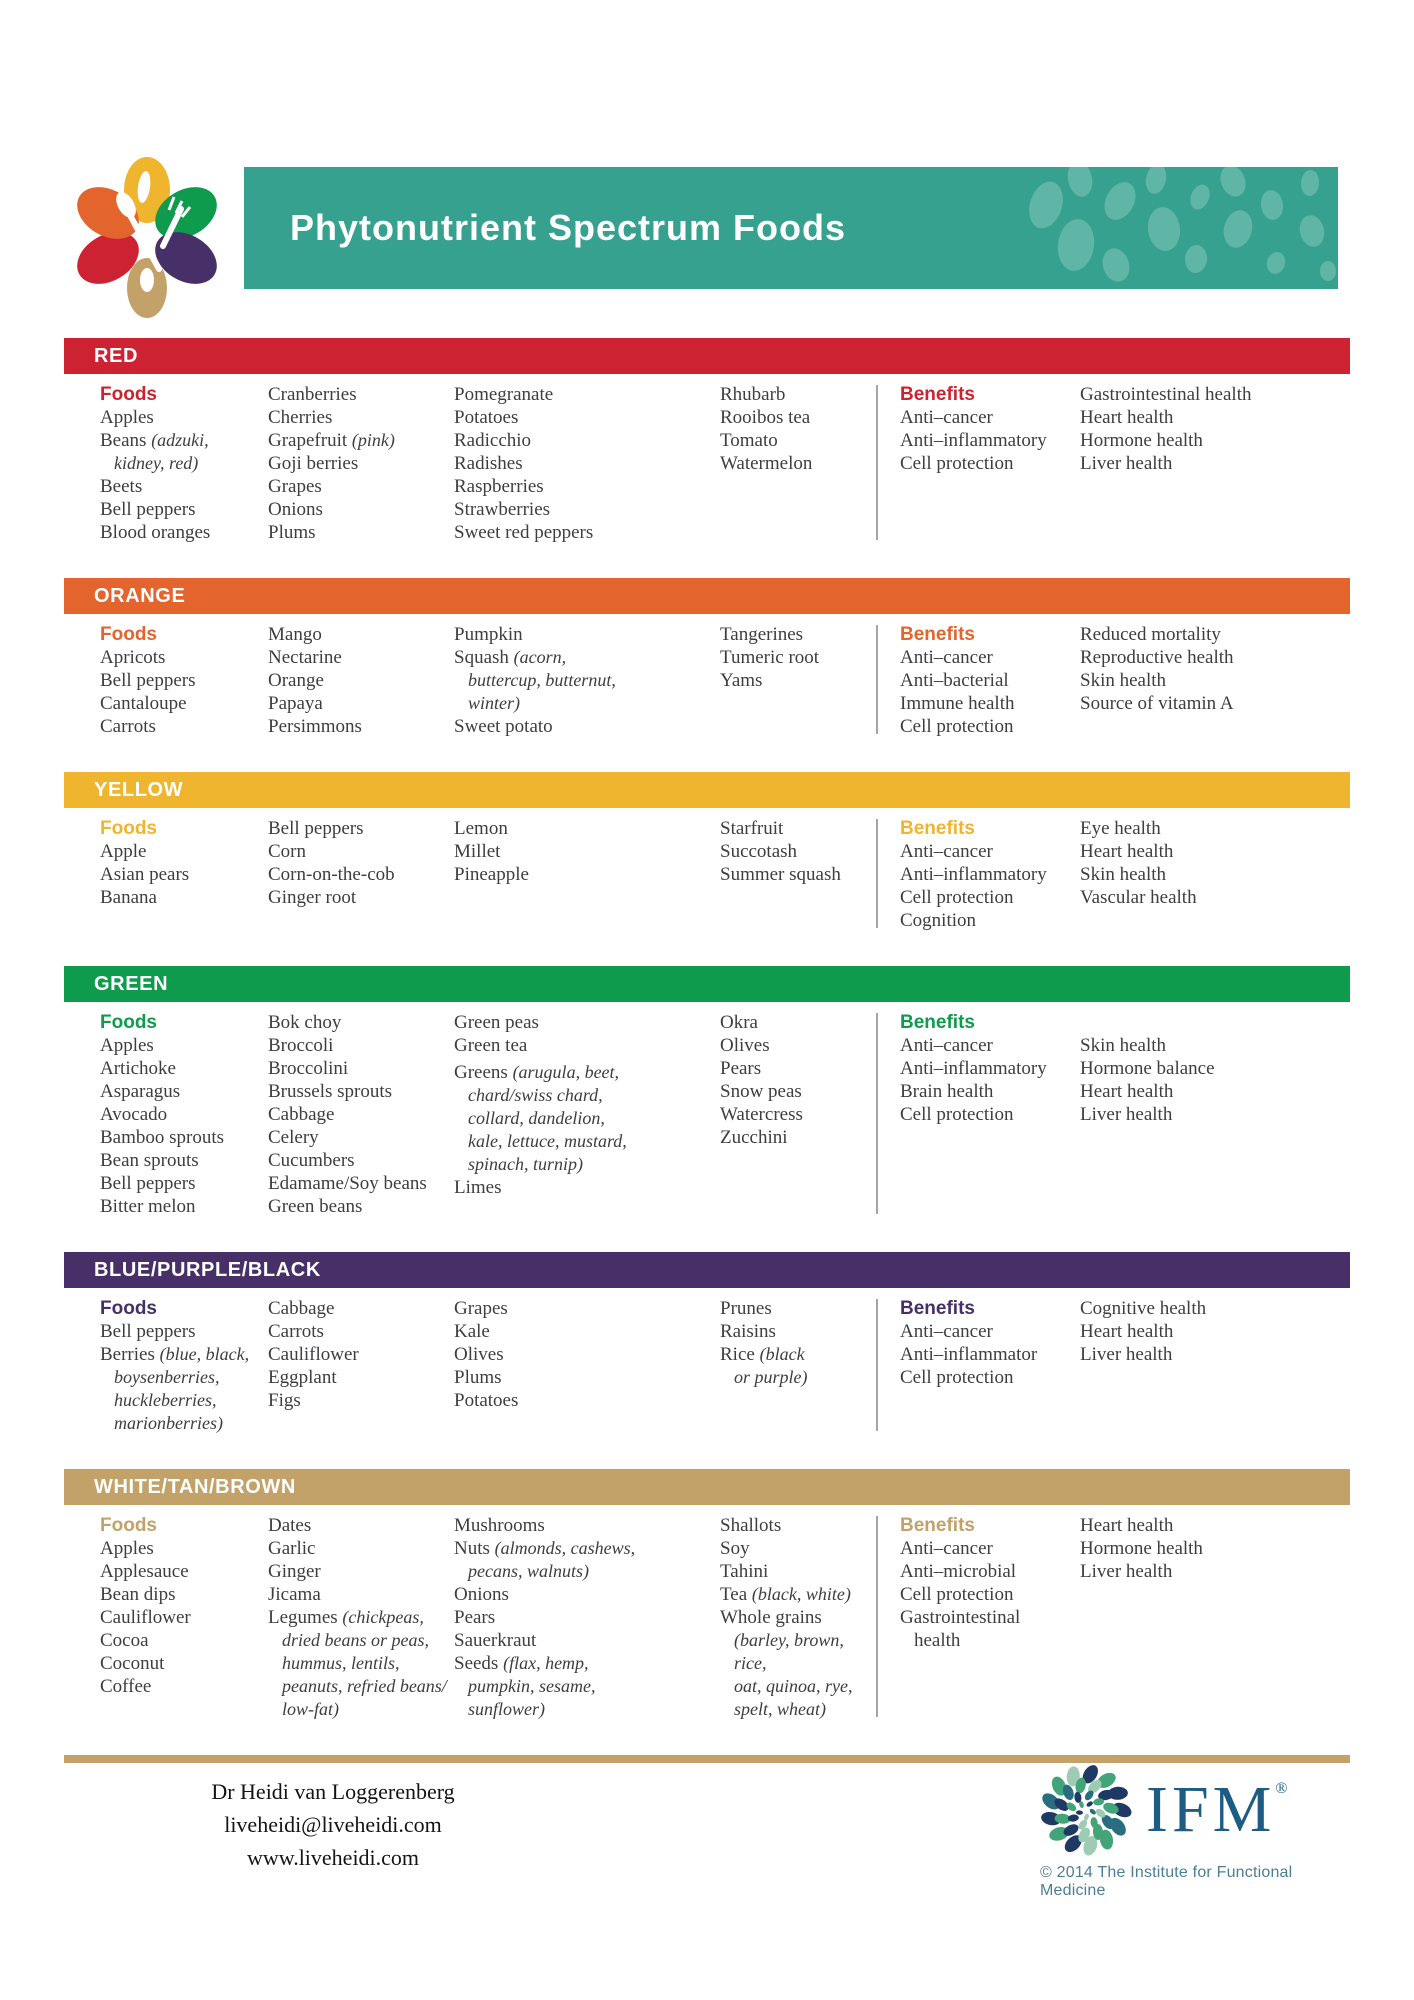 The width and height of the screenshot is (1414, 2000). Describe the element at coordinates (761, 1091) in the screenshot. I see `food-item: Snow peas` at that location.